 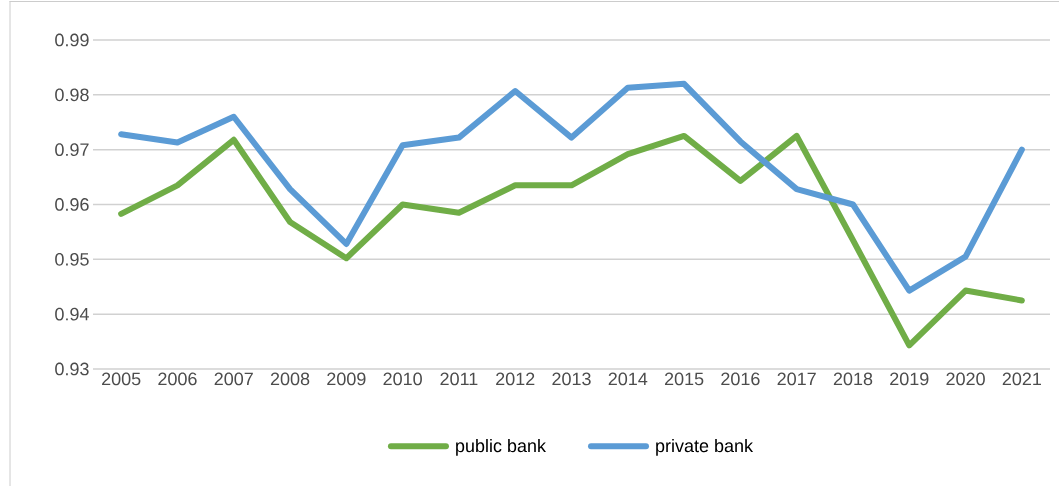 What do you see at coordinates (72, 150) in the screenshot?
I see `y-tick-label: 0.97` at bounding box center [72, 150].